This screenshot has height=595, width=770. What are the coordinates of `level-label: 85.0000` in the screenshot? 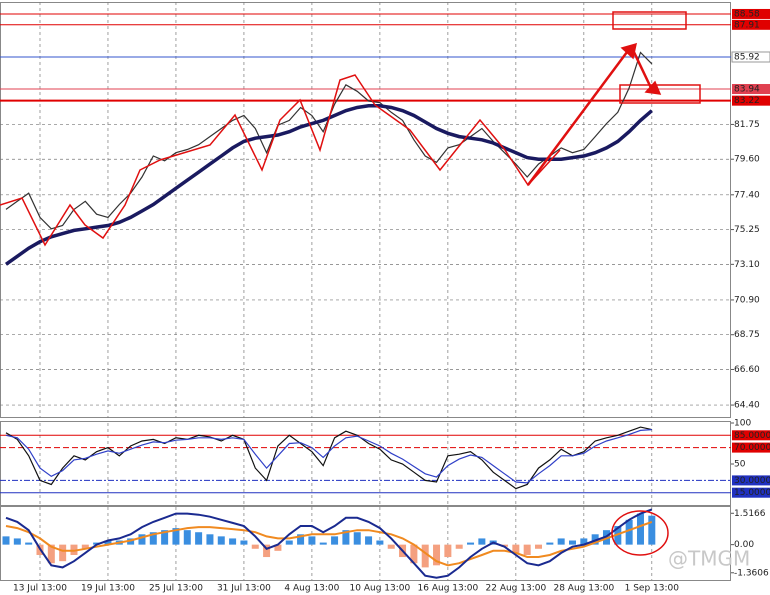 It's located at (752, 436).